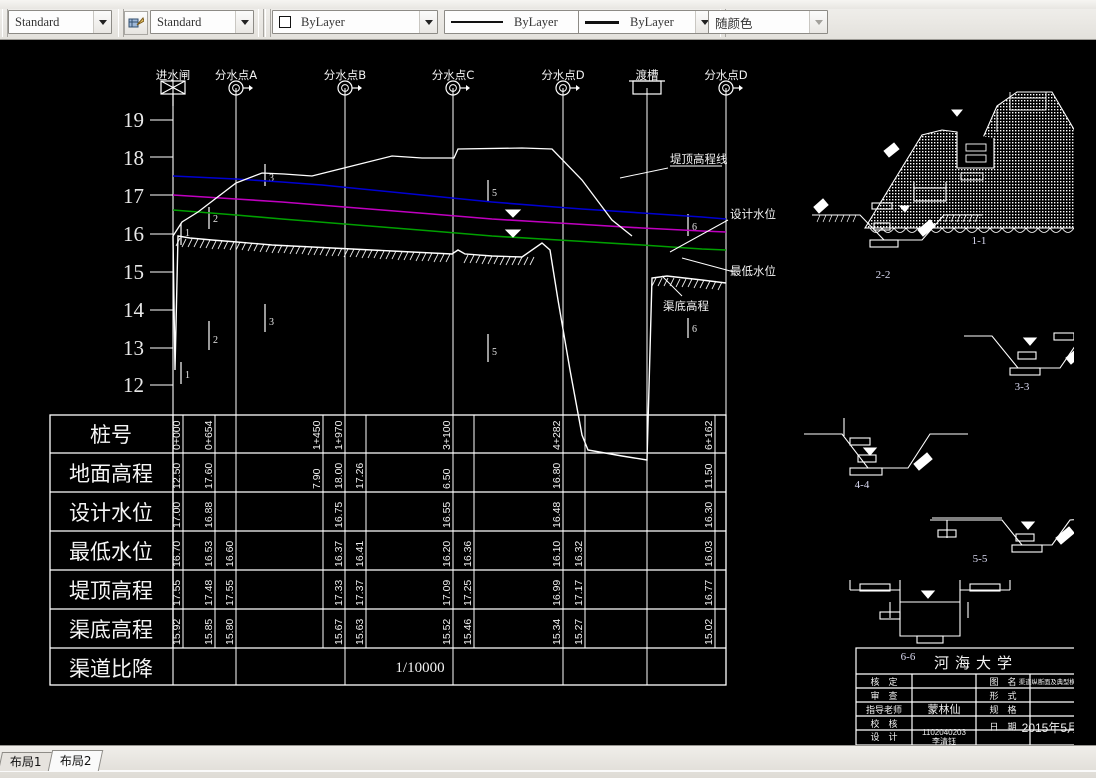 The width and height of the screenshot is (1096, 778). Describe the element at coordinates (557, 593) in the screenshot. I see `cell-crest: 16.99` at that location.